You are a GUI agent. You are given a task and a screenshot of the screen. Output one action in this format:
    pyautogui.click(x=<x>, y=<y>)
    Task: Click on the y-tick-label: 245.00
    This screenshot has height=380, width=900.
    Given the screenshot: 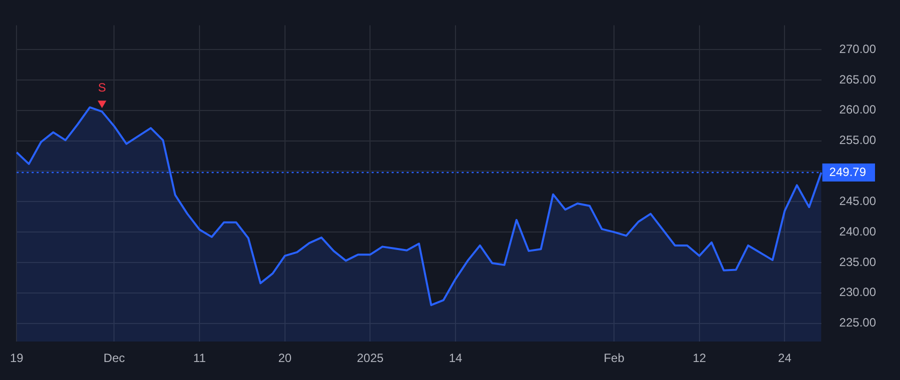 What is the action you would take?
    pyautogui.click(x=857, y=201)
    